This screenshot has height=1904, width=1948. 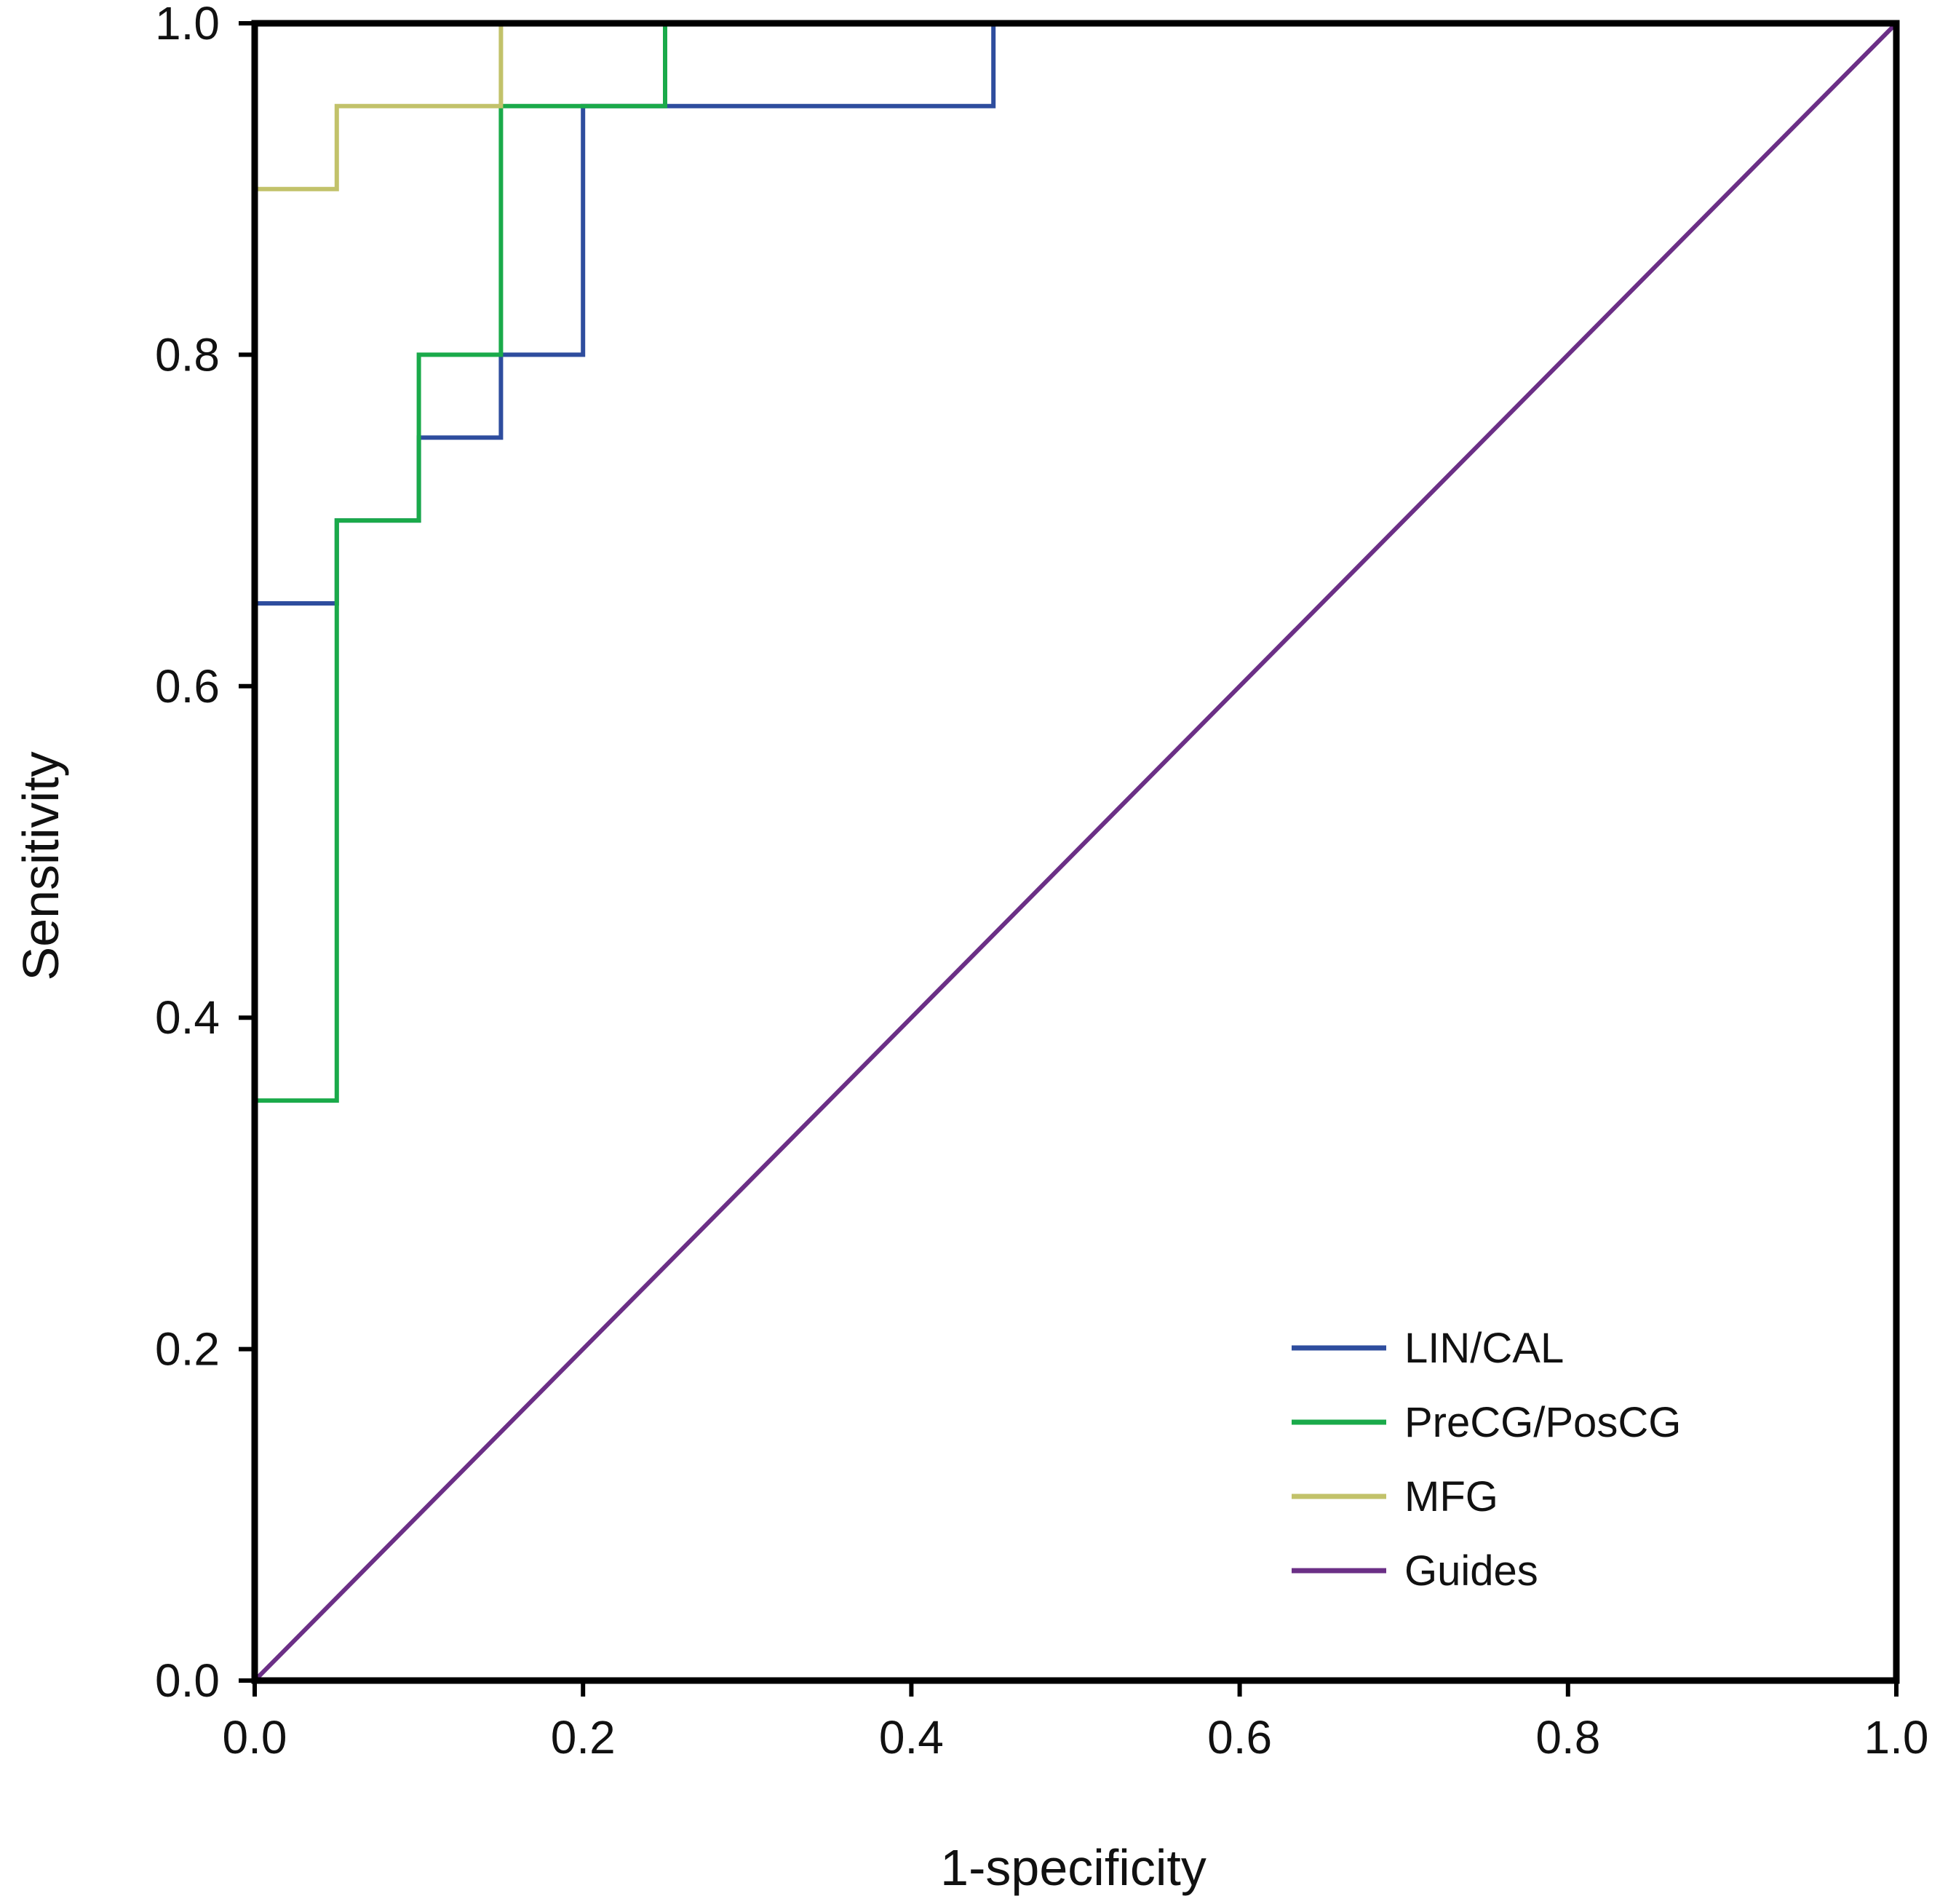 I want to click on legend-label: LIN/CAL, so click(x=1484, y=1348).